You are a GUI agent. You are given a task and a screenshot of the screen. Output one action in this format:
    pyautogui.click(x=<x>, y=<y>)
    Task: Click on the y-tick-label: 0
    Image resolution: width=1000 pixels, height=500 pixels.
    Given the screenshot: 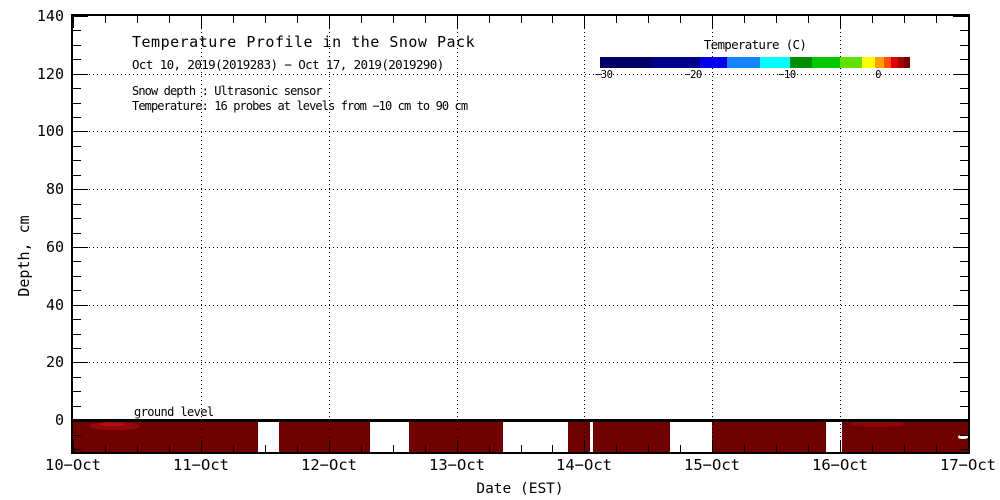 What is the action you would take?
    pyautogui.click(x=59, y=420)
    